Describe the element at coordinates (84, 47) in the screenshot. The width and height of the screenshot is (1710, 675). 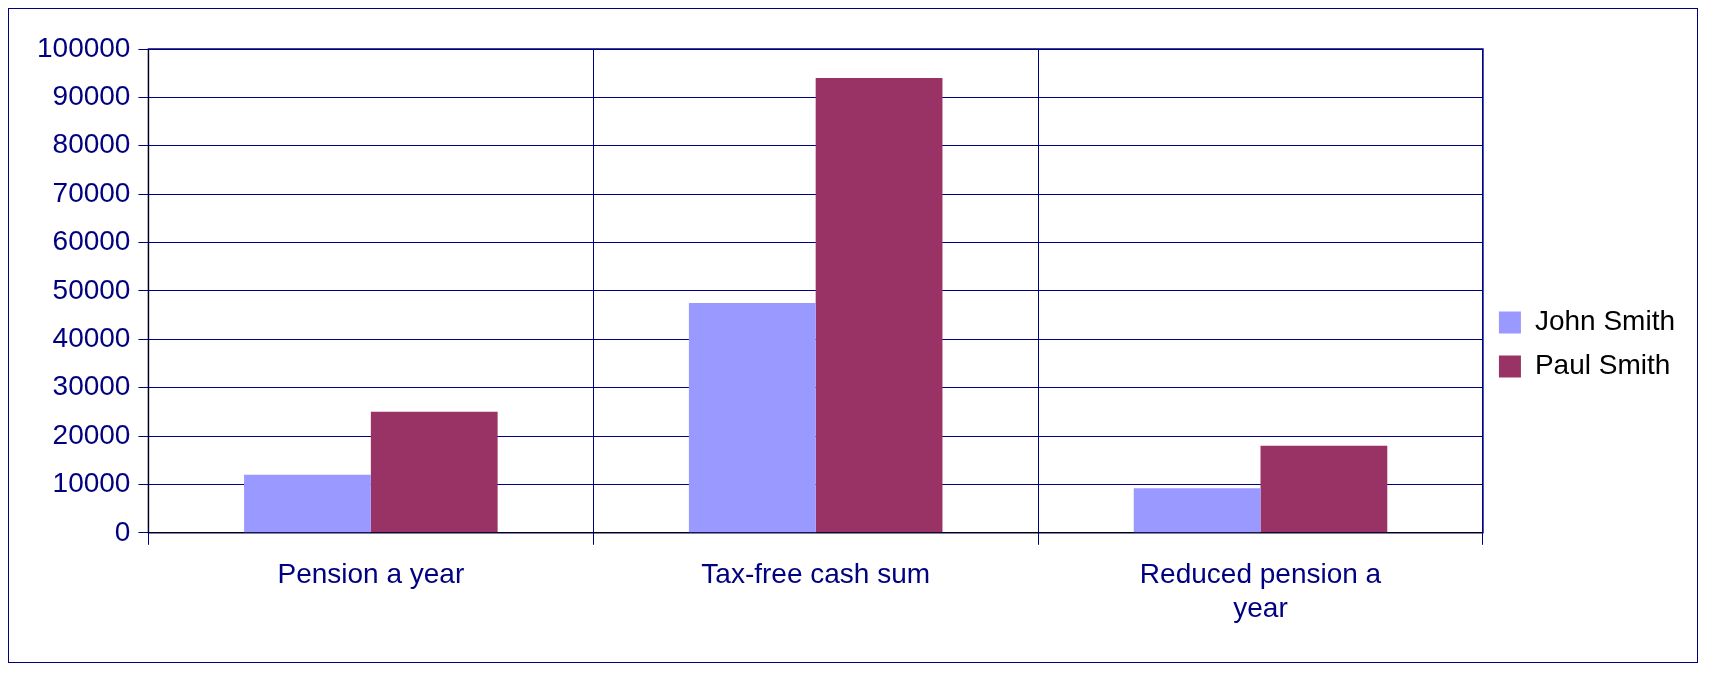
I see `y-tick-label: 100000` at that location.